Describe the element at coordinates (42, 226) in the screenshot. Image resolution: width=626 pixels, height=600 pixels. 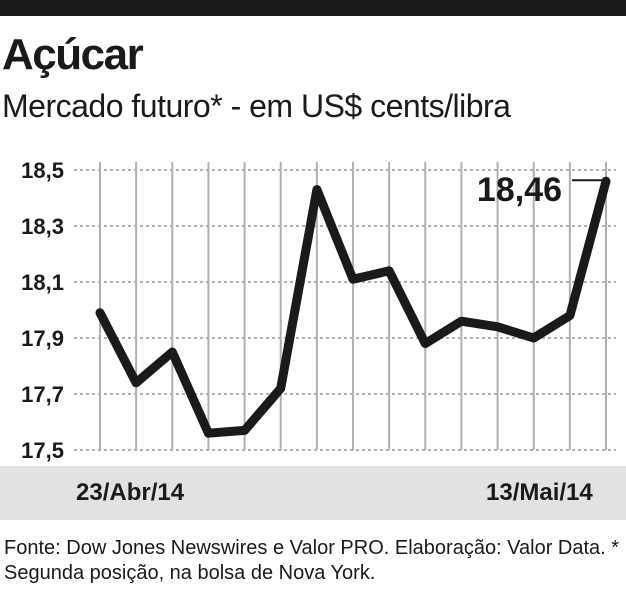
I see `y-tick-label: 18,3` at that location.